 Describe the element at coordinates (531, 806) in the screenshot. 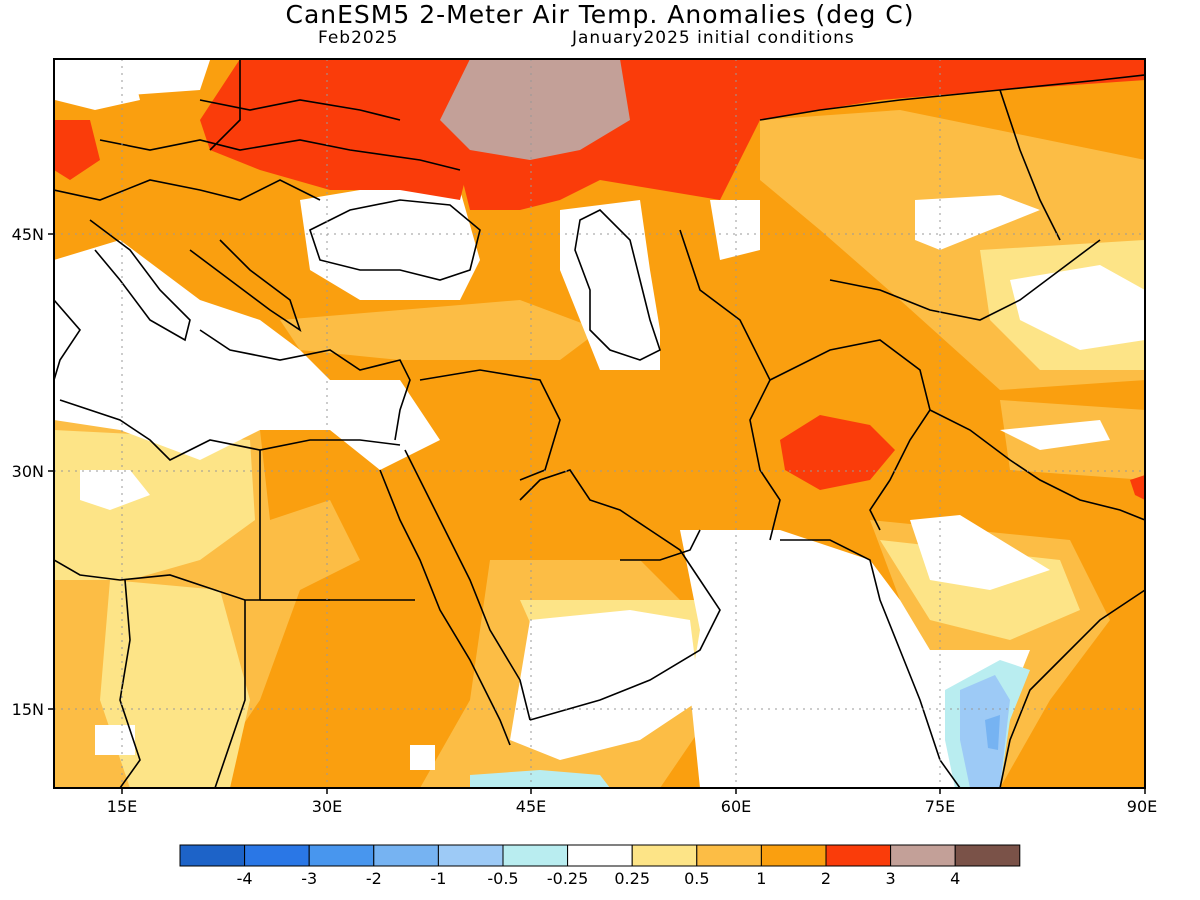

I see `lon-label: 45E` at that location.